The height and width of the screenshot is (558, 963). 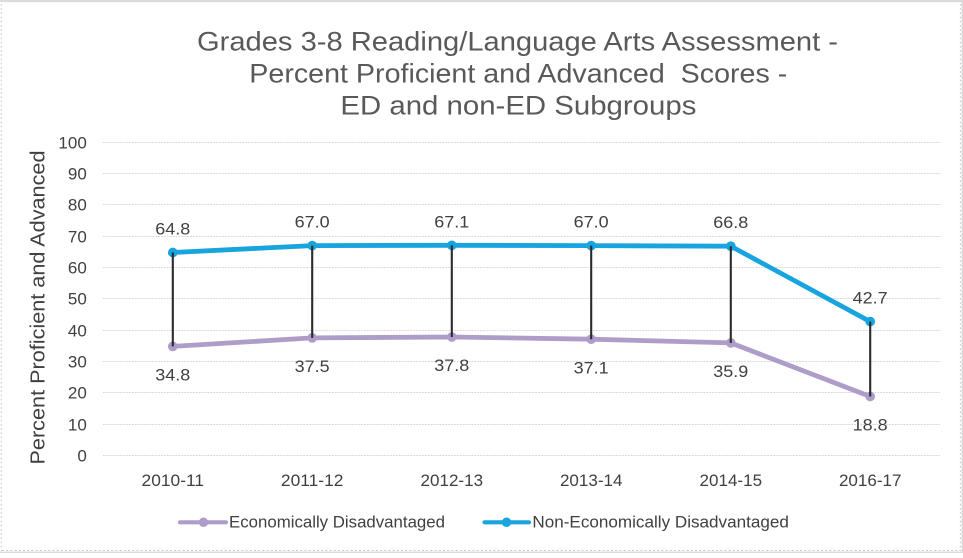 I want to click on svg-text: 2013-14, so click(x=591, y=480).